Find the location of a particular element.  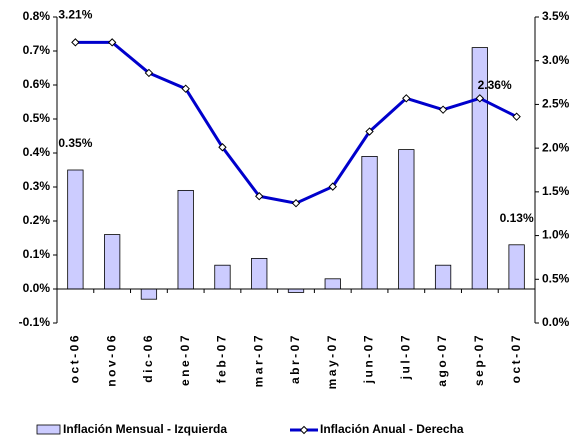

y-tick-label: 0.0% is located at coordinates (37, 288).